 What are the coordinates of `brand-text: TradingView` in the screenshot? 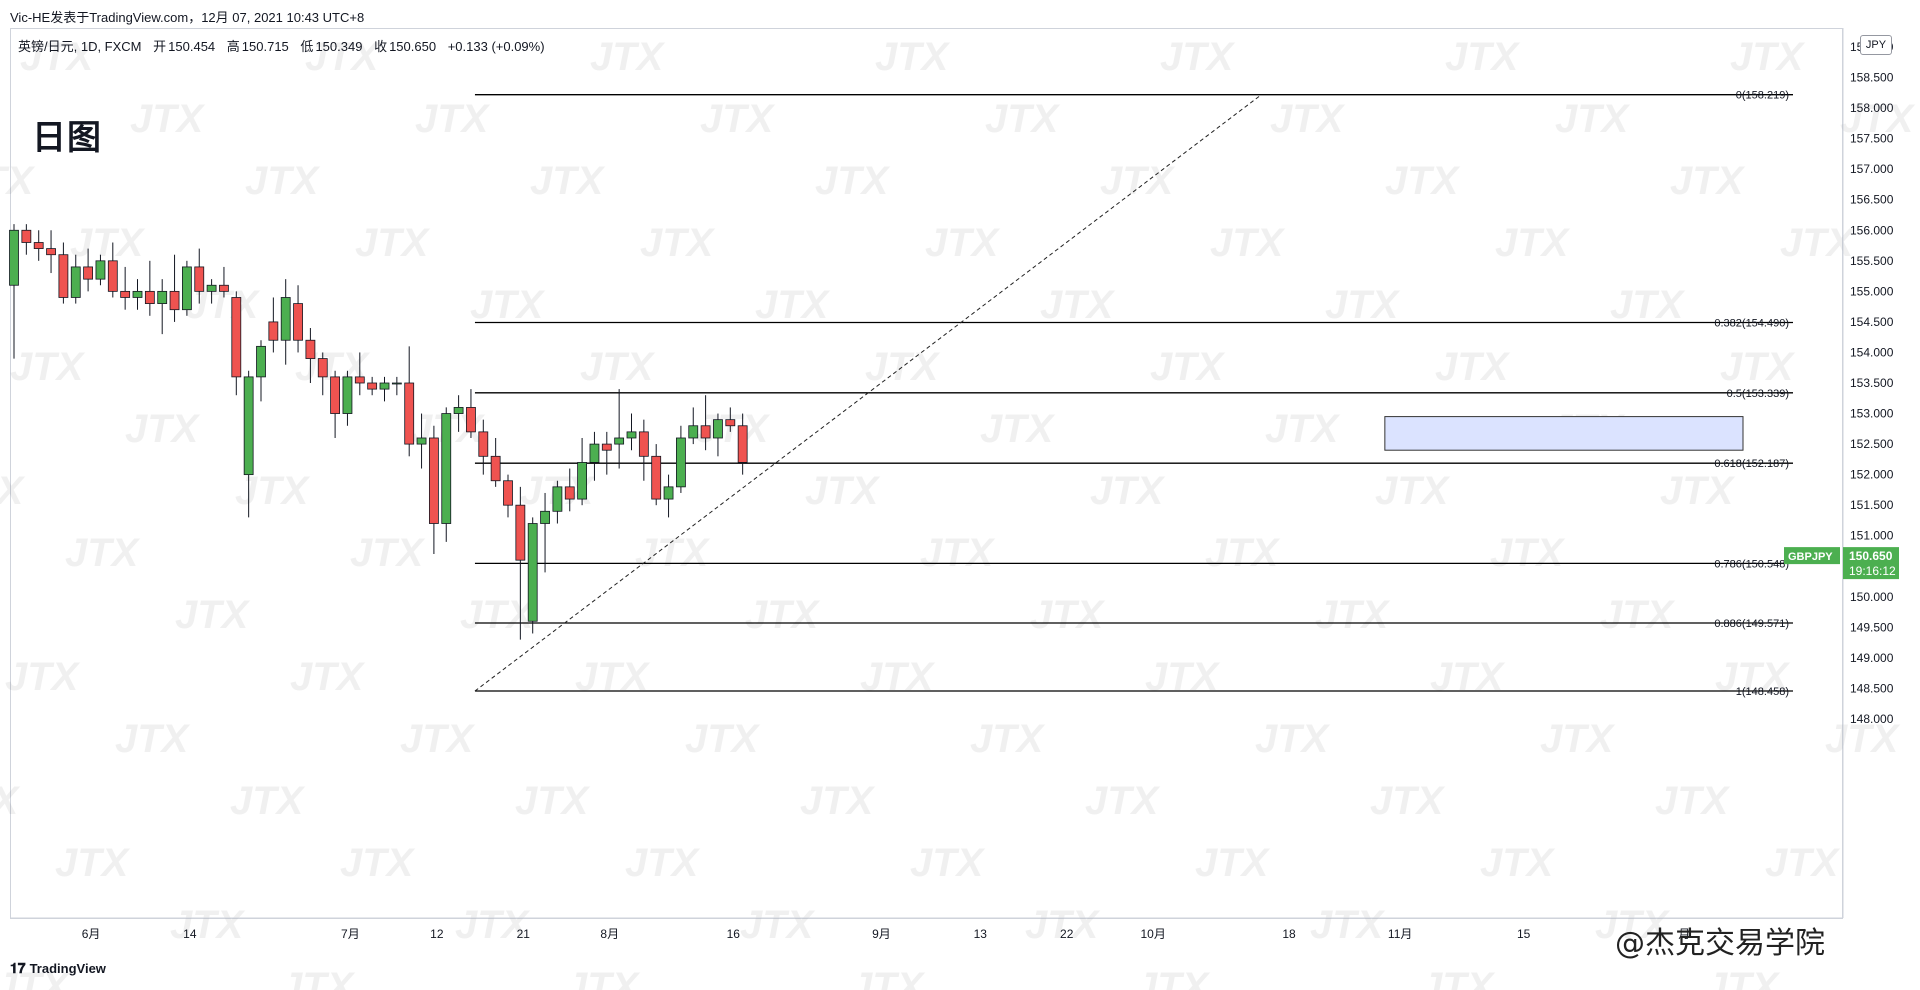 It's located at (67, 968).